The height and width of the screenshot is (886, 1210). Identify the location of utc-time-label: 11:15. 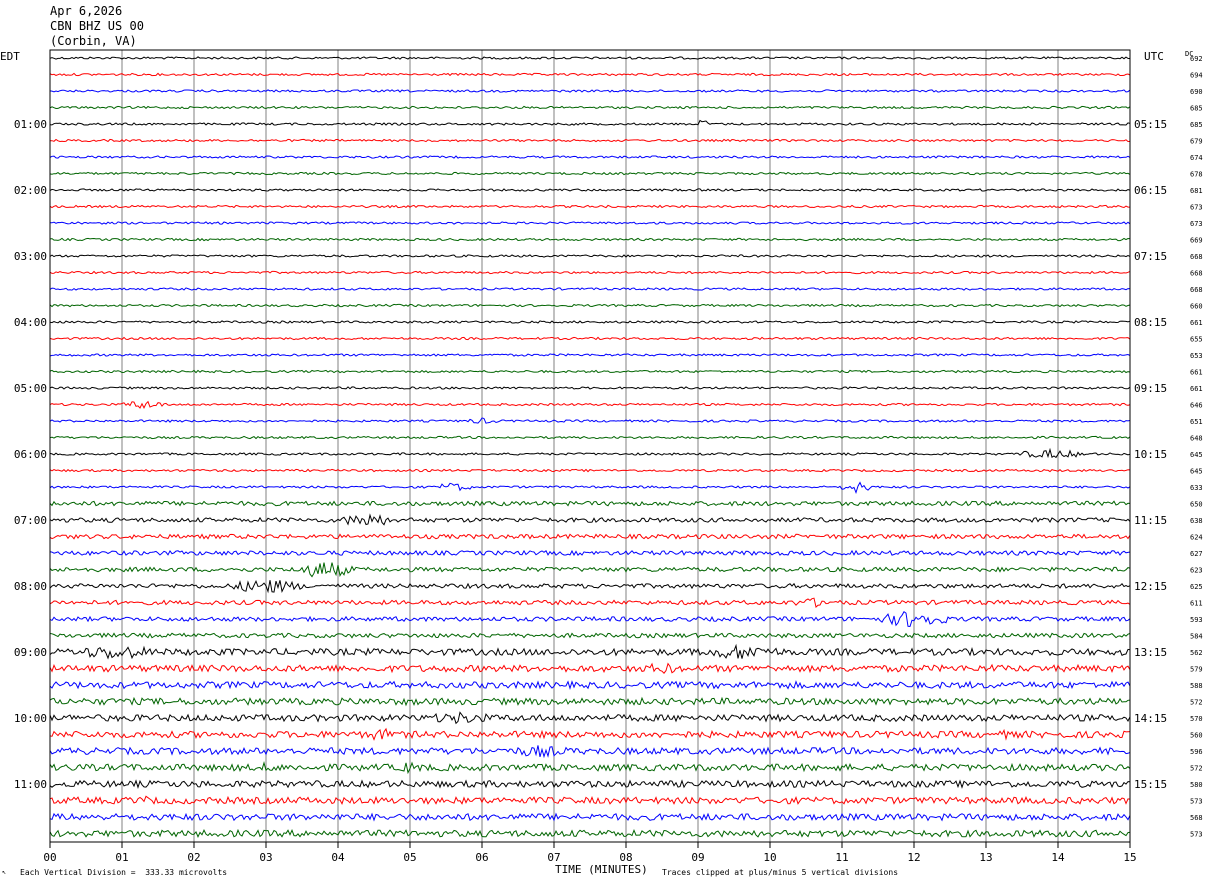
(1150, 520).